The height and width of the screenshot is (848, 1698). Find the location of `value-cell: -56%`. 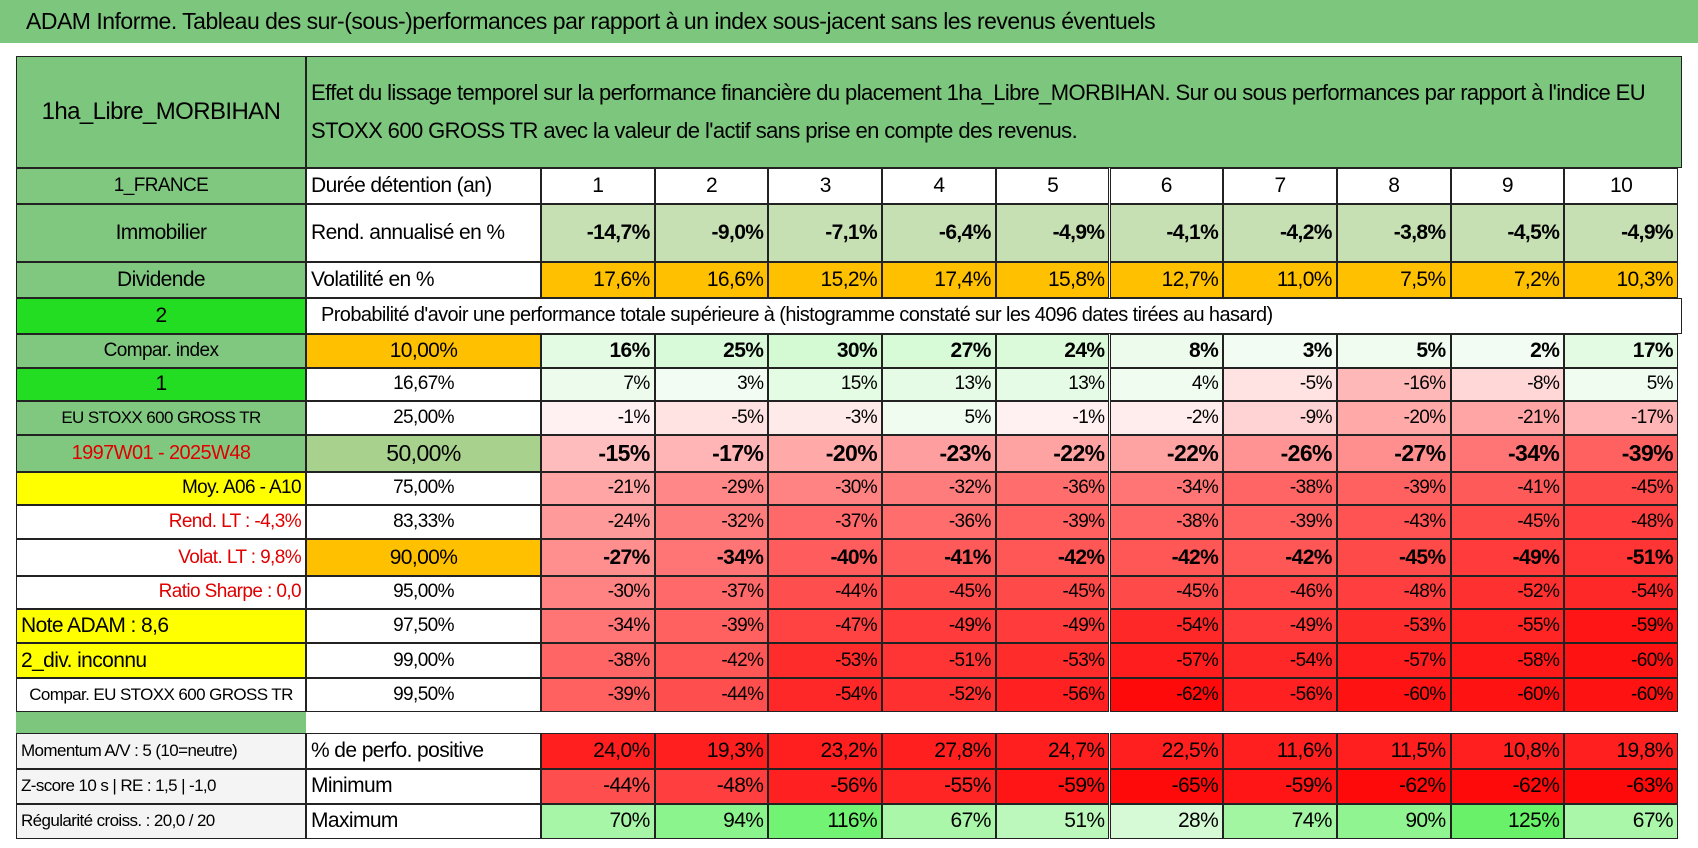

value-cell: -56% is located at coordinates (1052, 694).